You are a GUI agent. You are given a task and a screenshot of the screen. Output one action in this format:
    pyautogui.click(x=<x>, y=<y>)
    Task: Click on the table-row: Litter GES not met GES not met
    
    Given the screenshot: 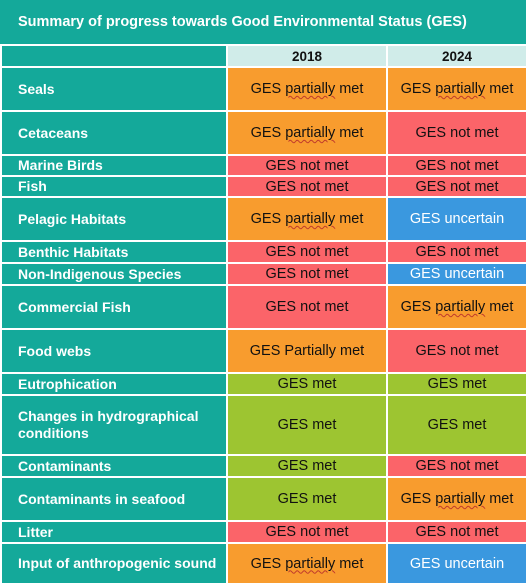 What is the action you would take?
    pyautogui.click(x=263, y=532)
    